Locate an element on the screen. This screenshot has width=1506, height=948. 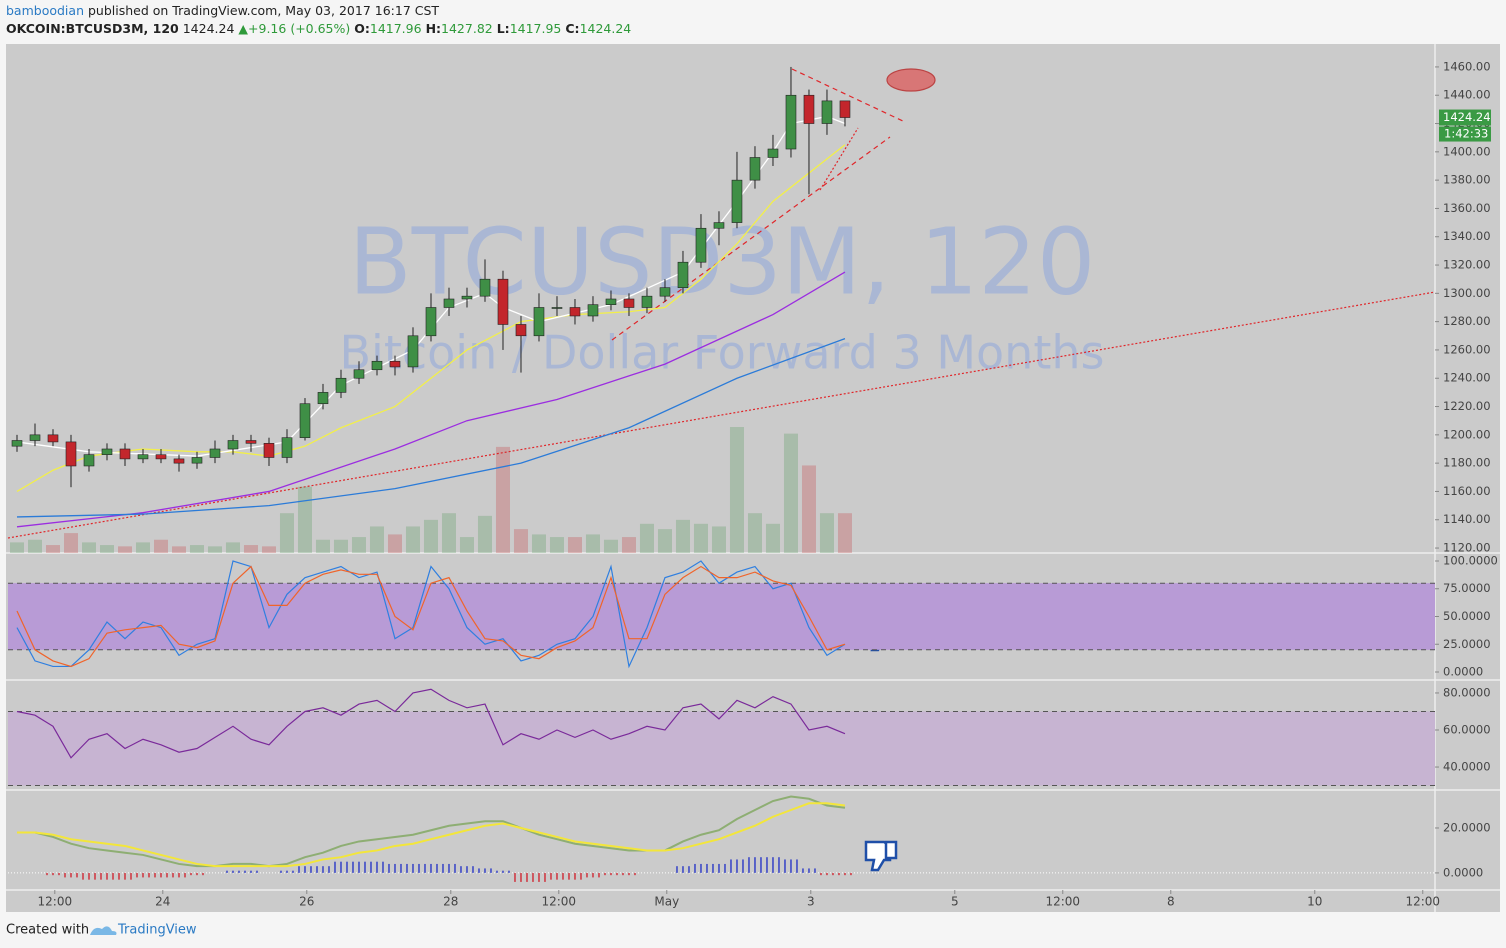
footer-text: Created with is located at coordinates (47, 930).